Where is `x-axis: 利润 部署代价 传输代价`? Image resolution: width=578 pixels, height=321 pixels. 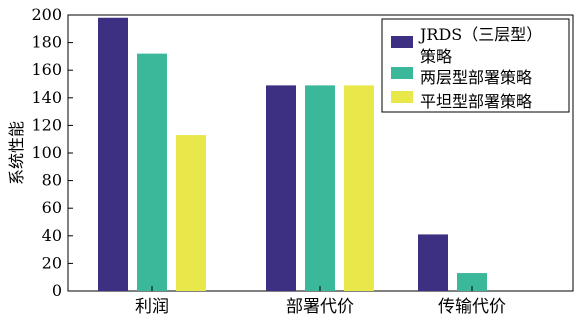 x-axis: 利润 部署代价 传输代价 is located at coordinates (320, 301).